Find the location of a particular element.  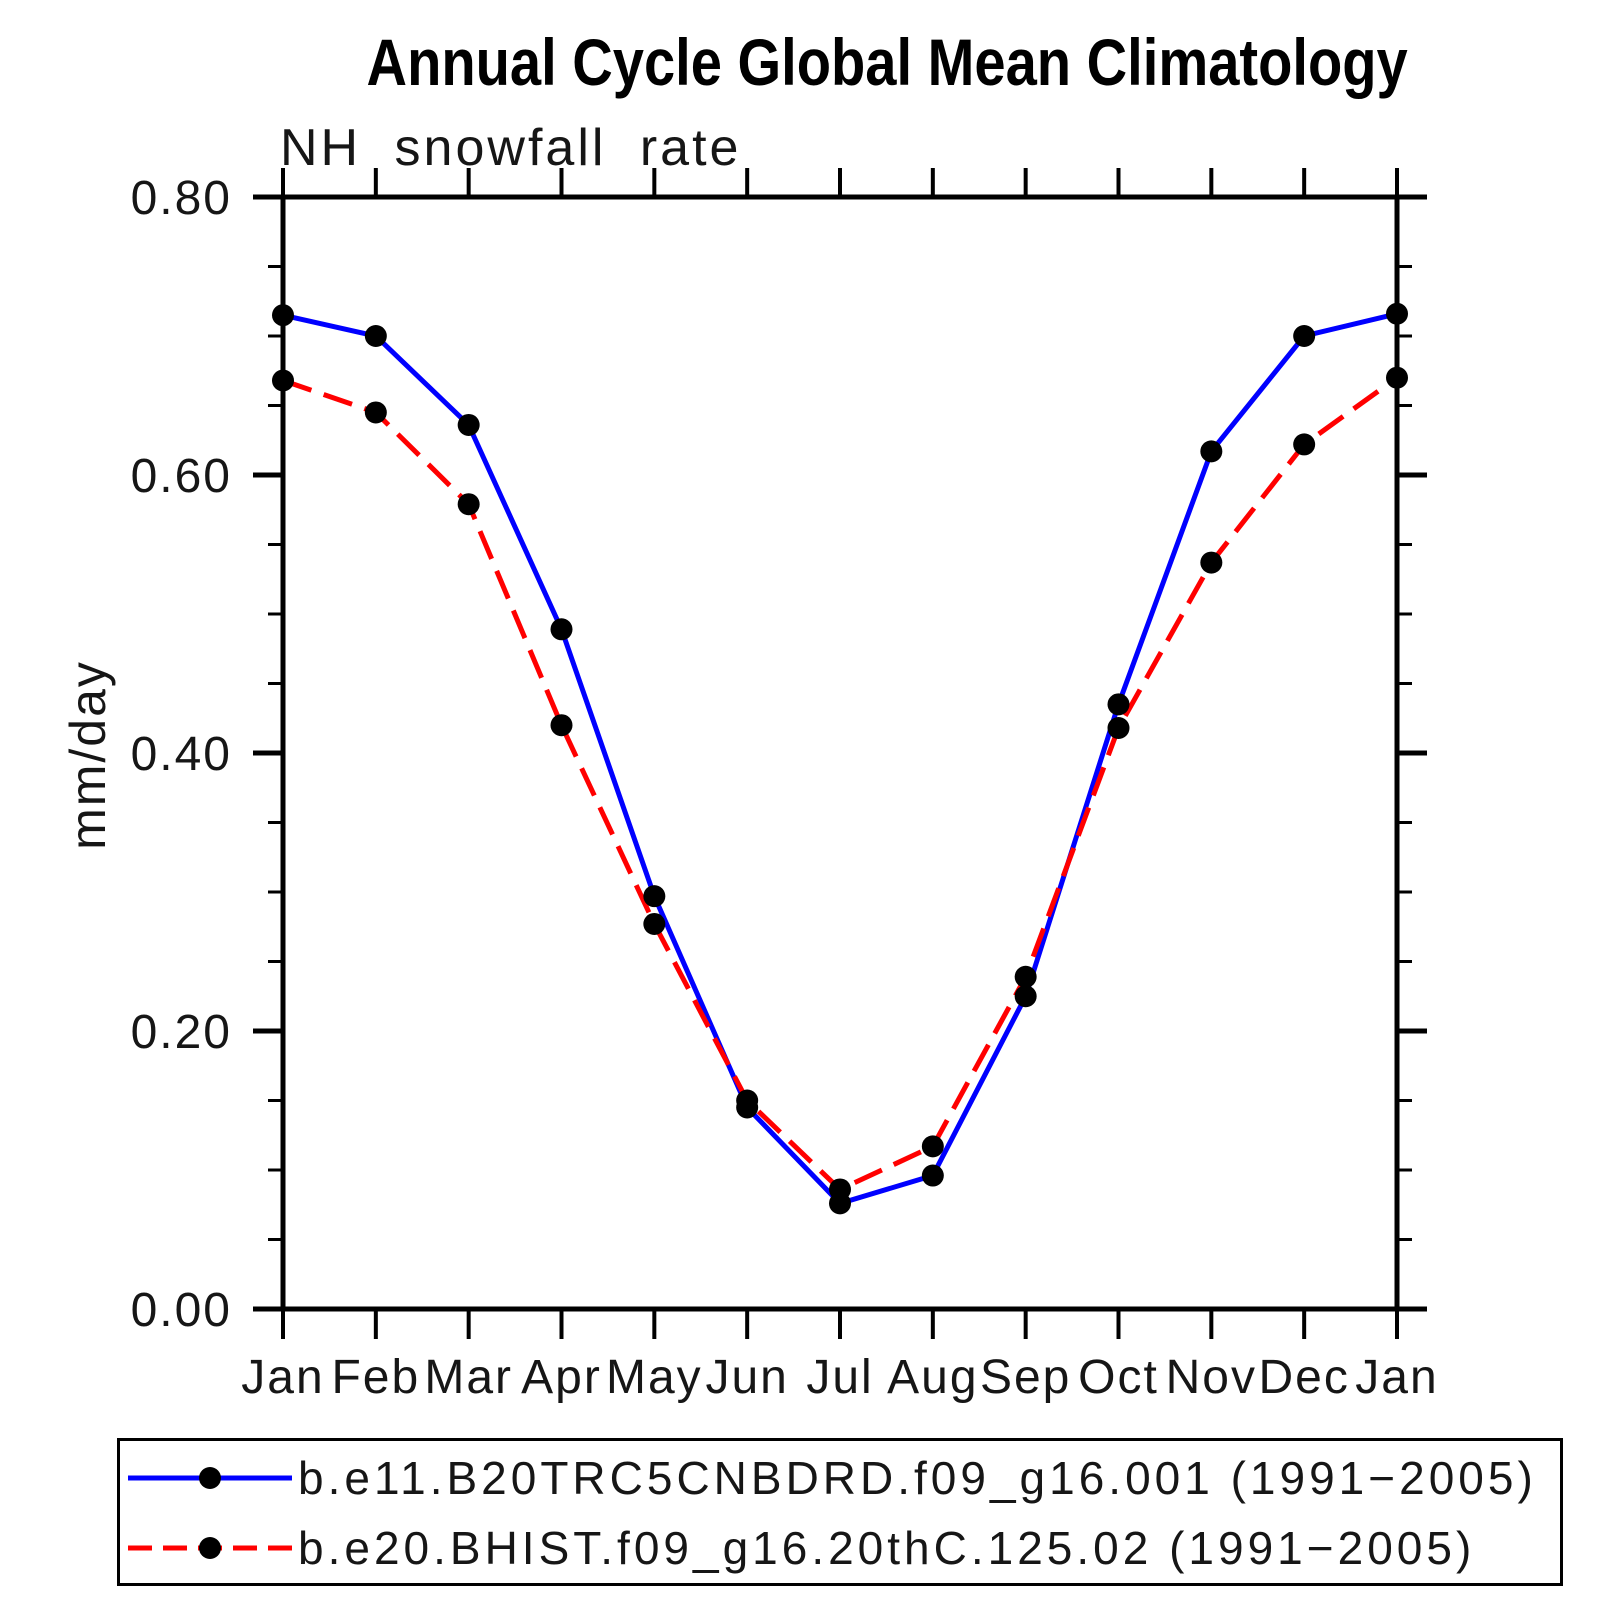

y-tick-label: 0.20 is located at coordinates (181, 1032).